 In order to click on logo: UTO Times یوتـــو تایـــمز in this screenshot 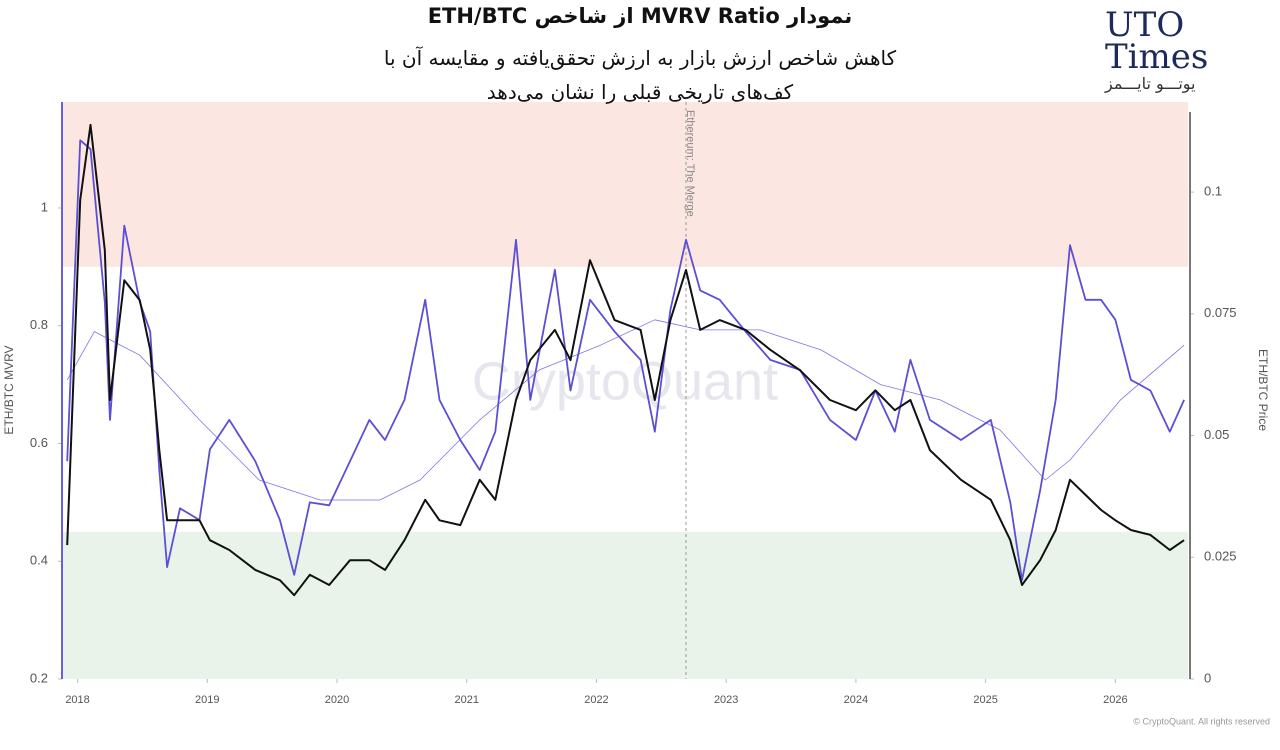, I will do `click(1190, 50)`.